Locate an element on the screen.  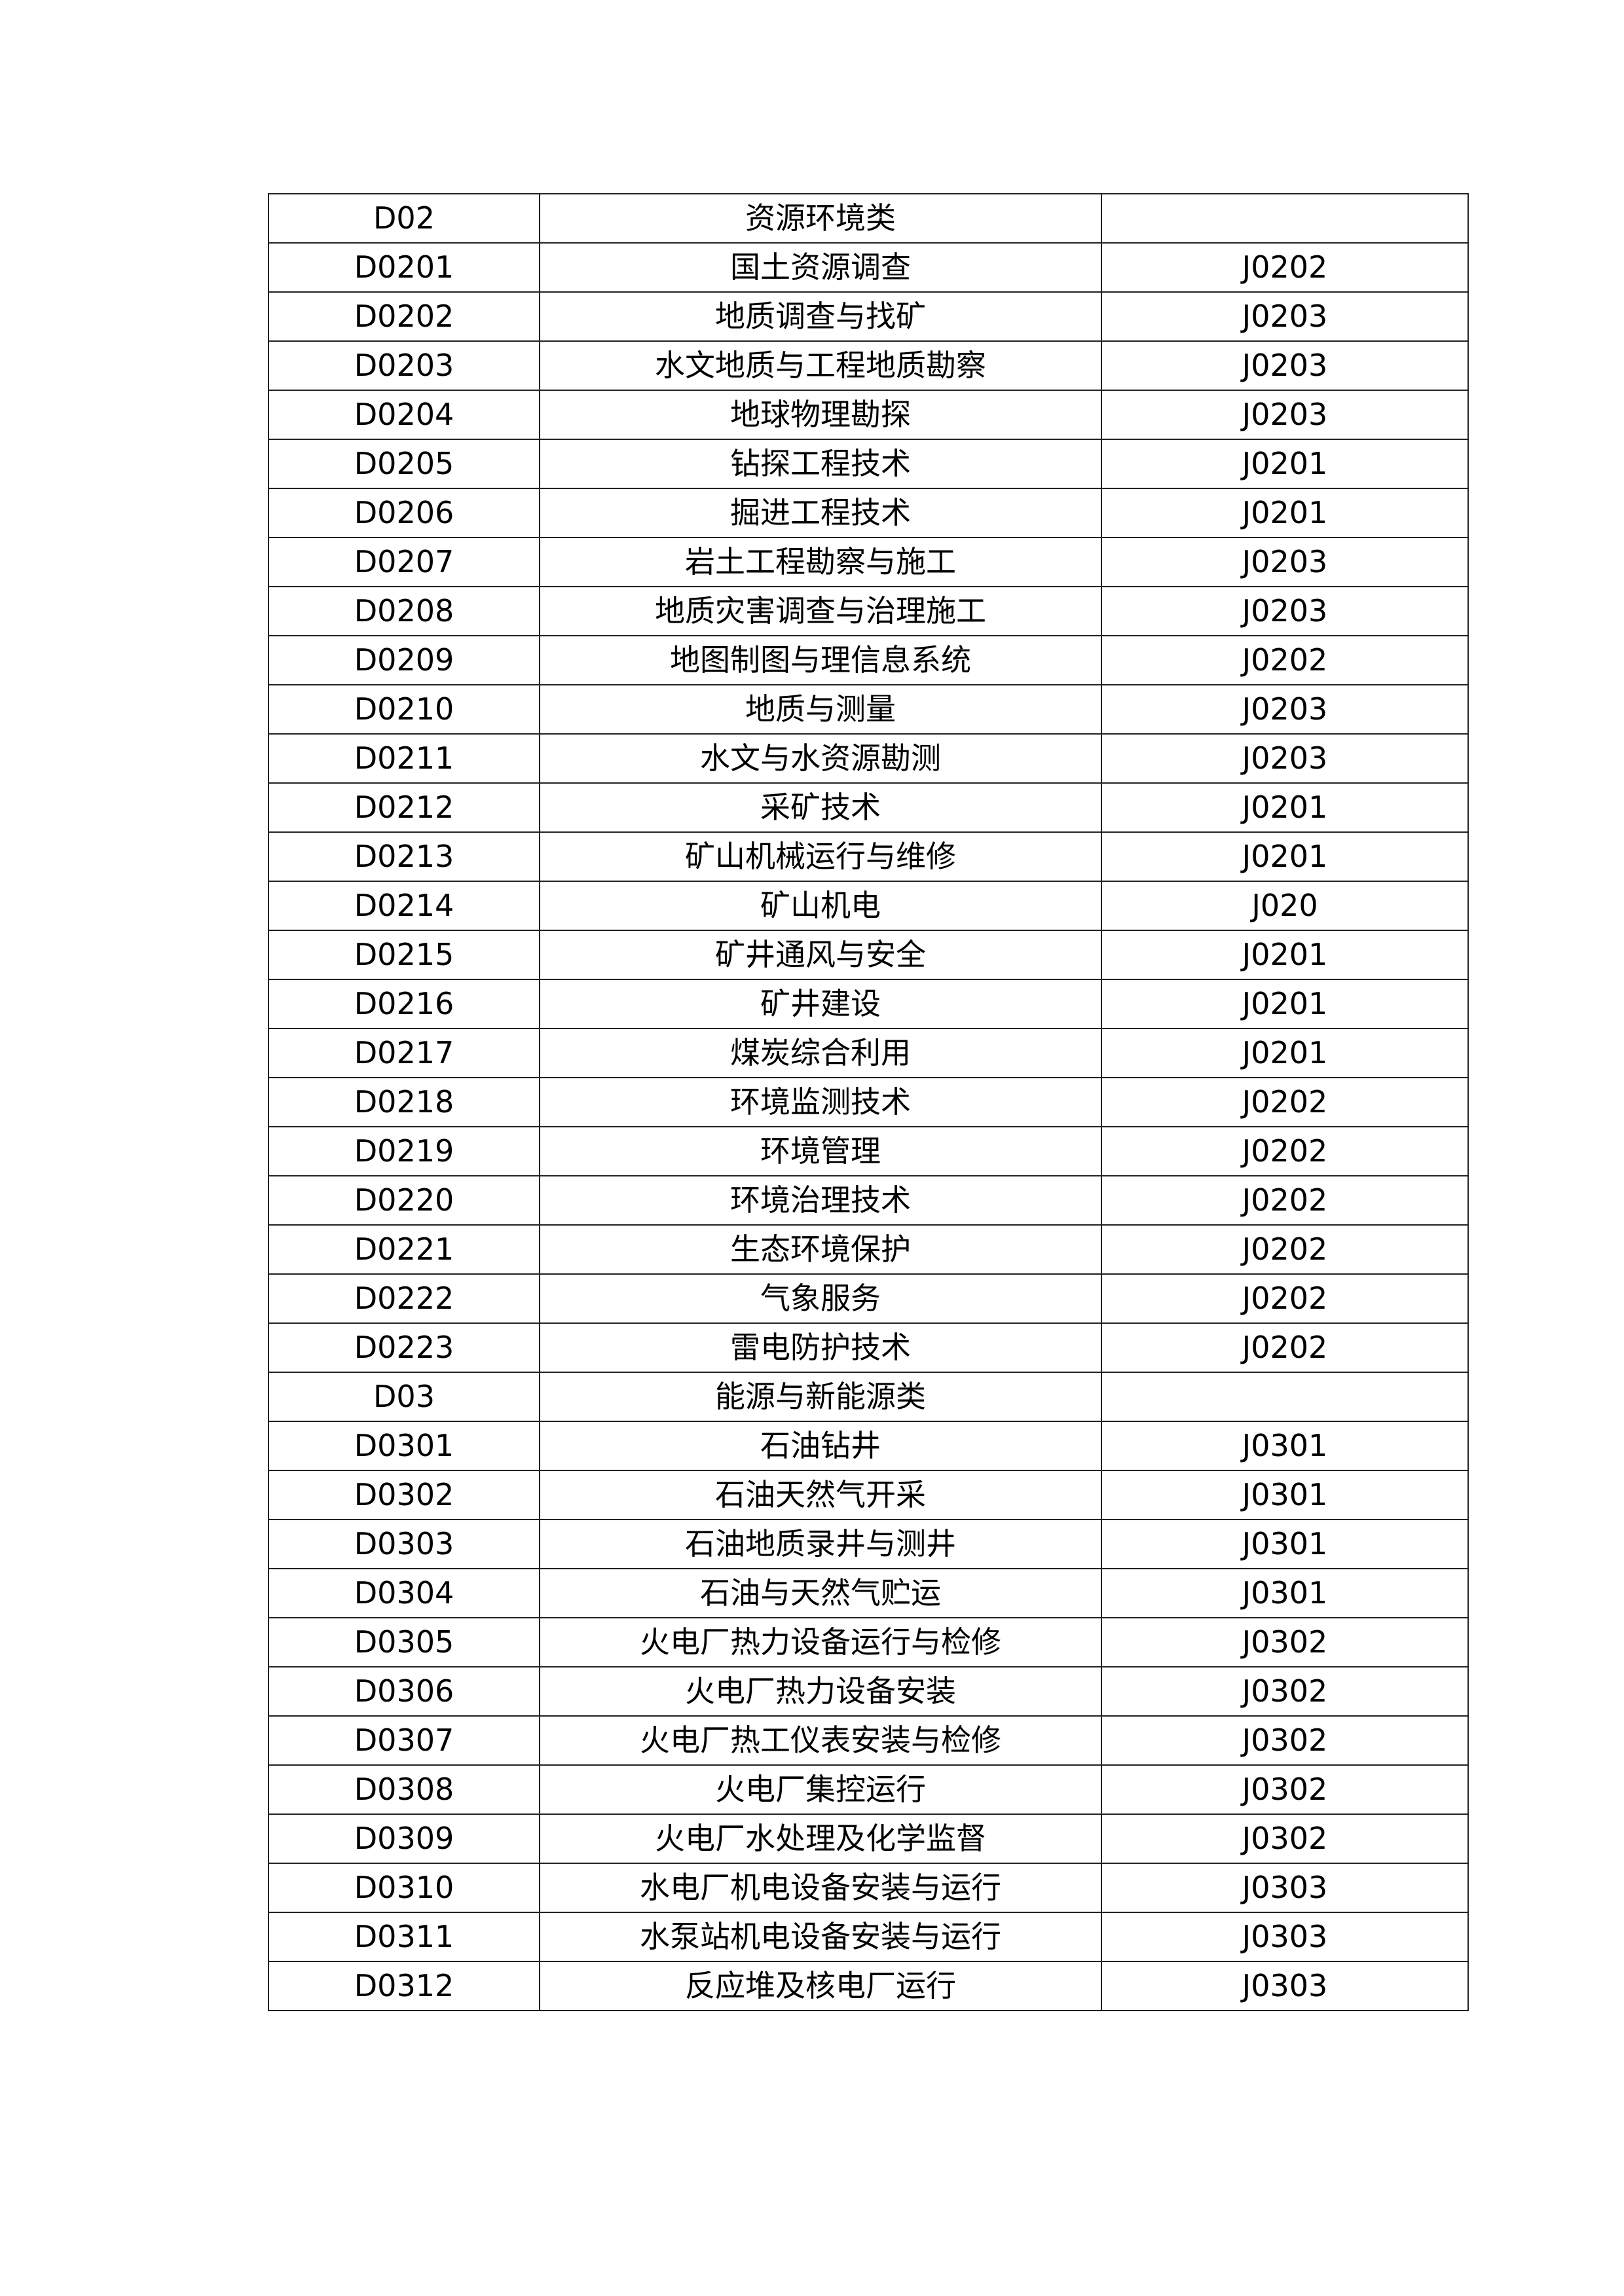
code-cell: D0309 is located at coordinates (404, 1838).